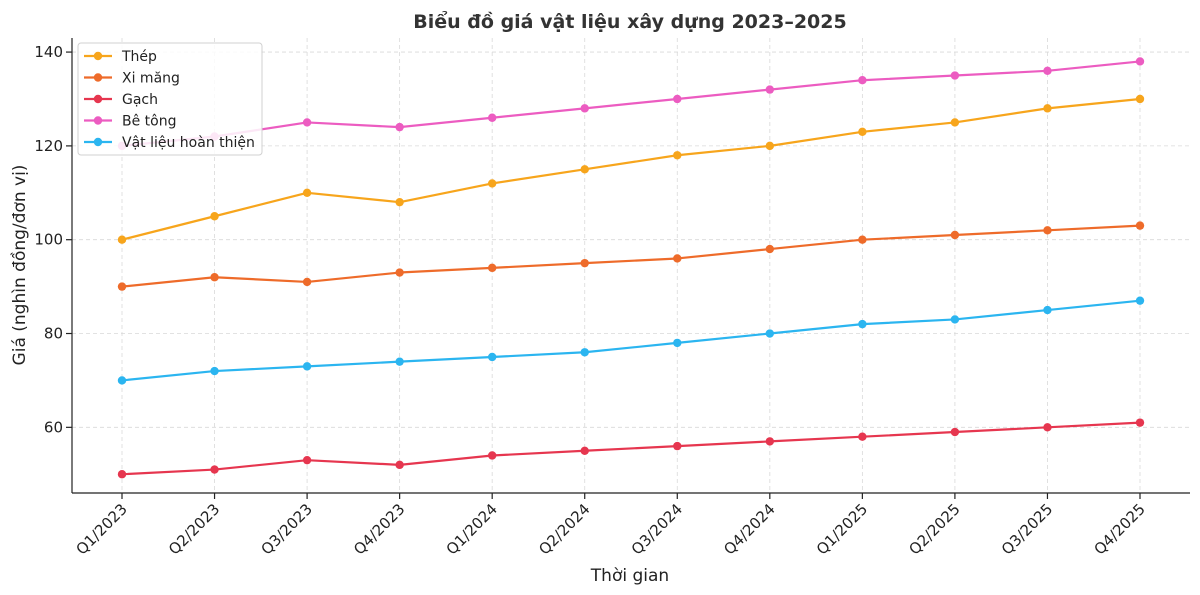  I want to click on x-tick-label: Q1/2025, so click(842, 529).